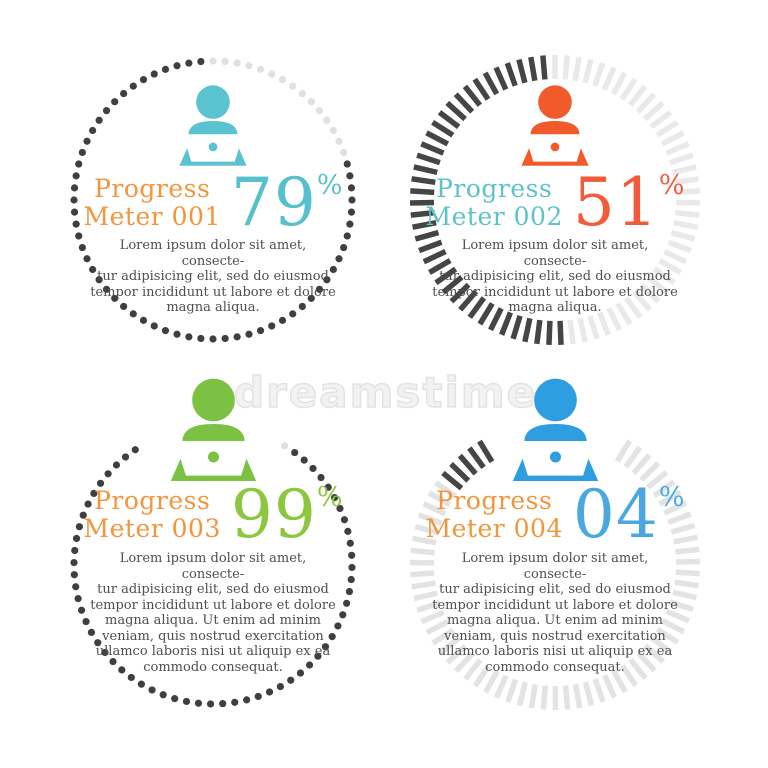  I want to click on meter-heading-row: Progress Meter 002 51 %, so click(555, 202).